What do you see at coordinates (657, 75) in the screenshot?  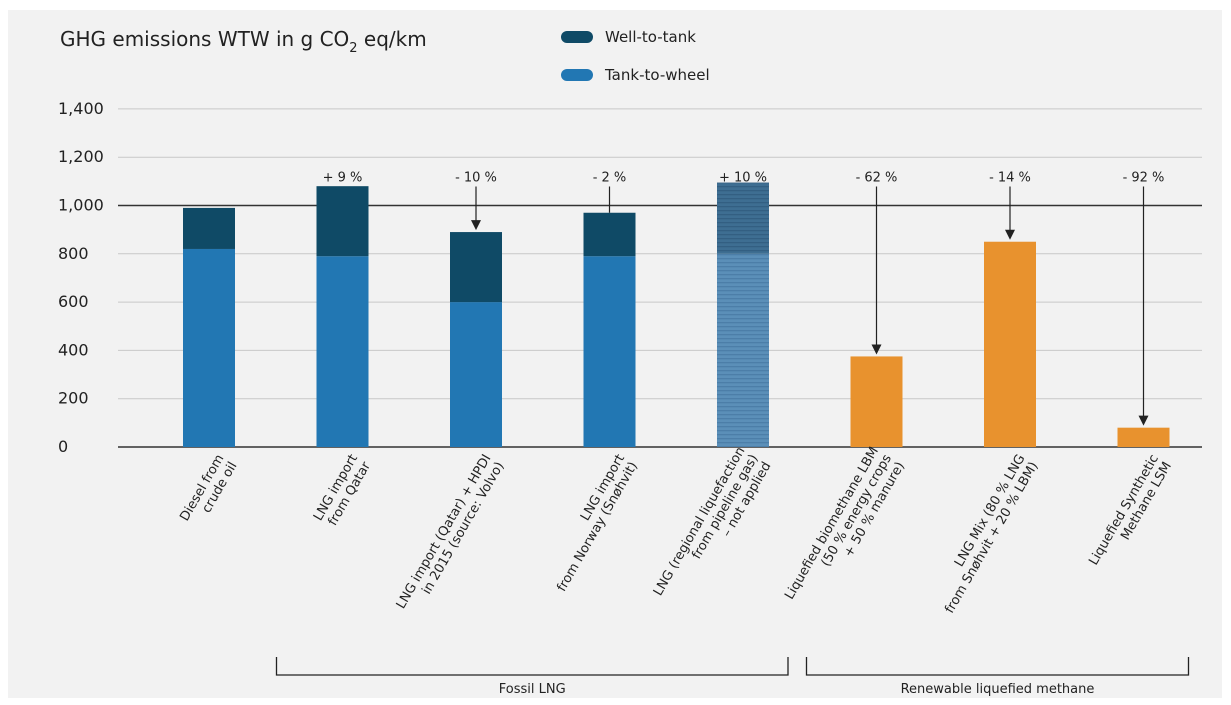 I see `legend-label-1: Tank-to-wheel` at bounding box center [657, 75].